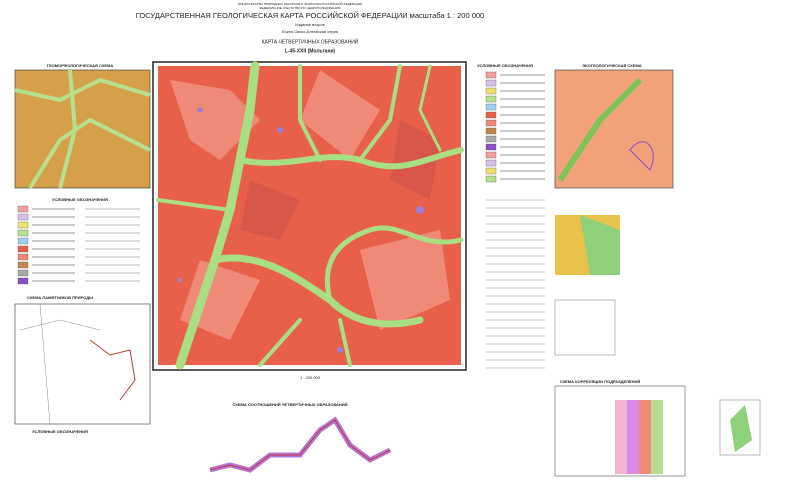 This screenshot has width=800, height=497. What do you see at coordinates (82, 364) in the screenshot?
I see `nature-map` at bounding box center [82, 364].